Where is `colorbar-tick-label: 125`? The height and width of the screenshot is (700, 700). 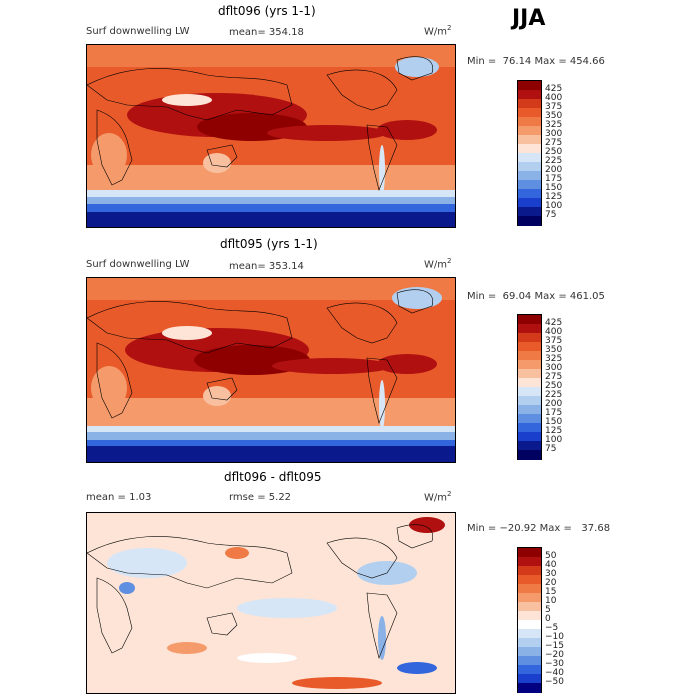
colorbar-tick-label: 125 is located at coordinates (554, 431).